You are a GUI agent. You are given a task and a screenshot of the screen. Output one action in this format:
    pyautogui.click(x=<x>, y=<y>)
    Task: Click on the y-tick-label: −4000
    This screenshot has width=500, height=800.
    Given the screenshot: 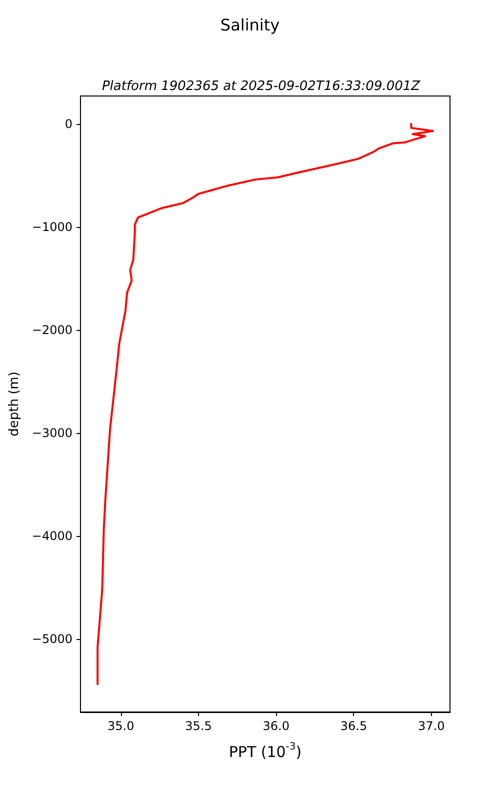 What is the action you would take?
    pyautogui.click(x=52, y=535)
    